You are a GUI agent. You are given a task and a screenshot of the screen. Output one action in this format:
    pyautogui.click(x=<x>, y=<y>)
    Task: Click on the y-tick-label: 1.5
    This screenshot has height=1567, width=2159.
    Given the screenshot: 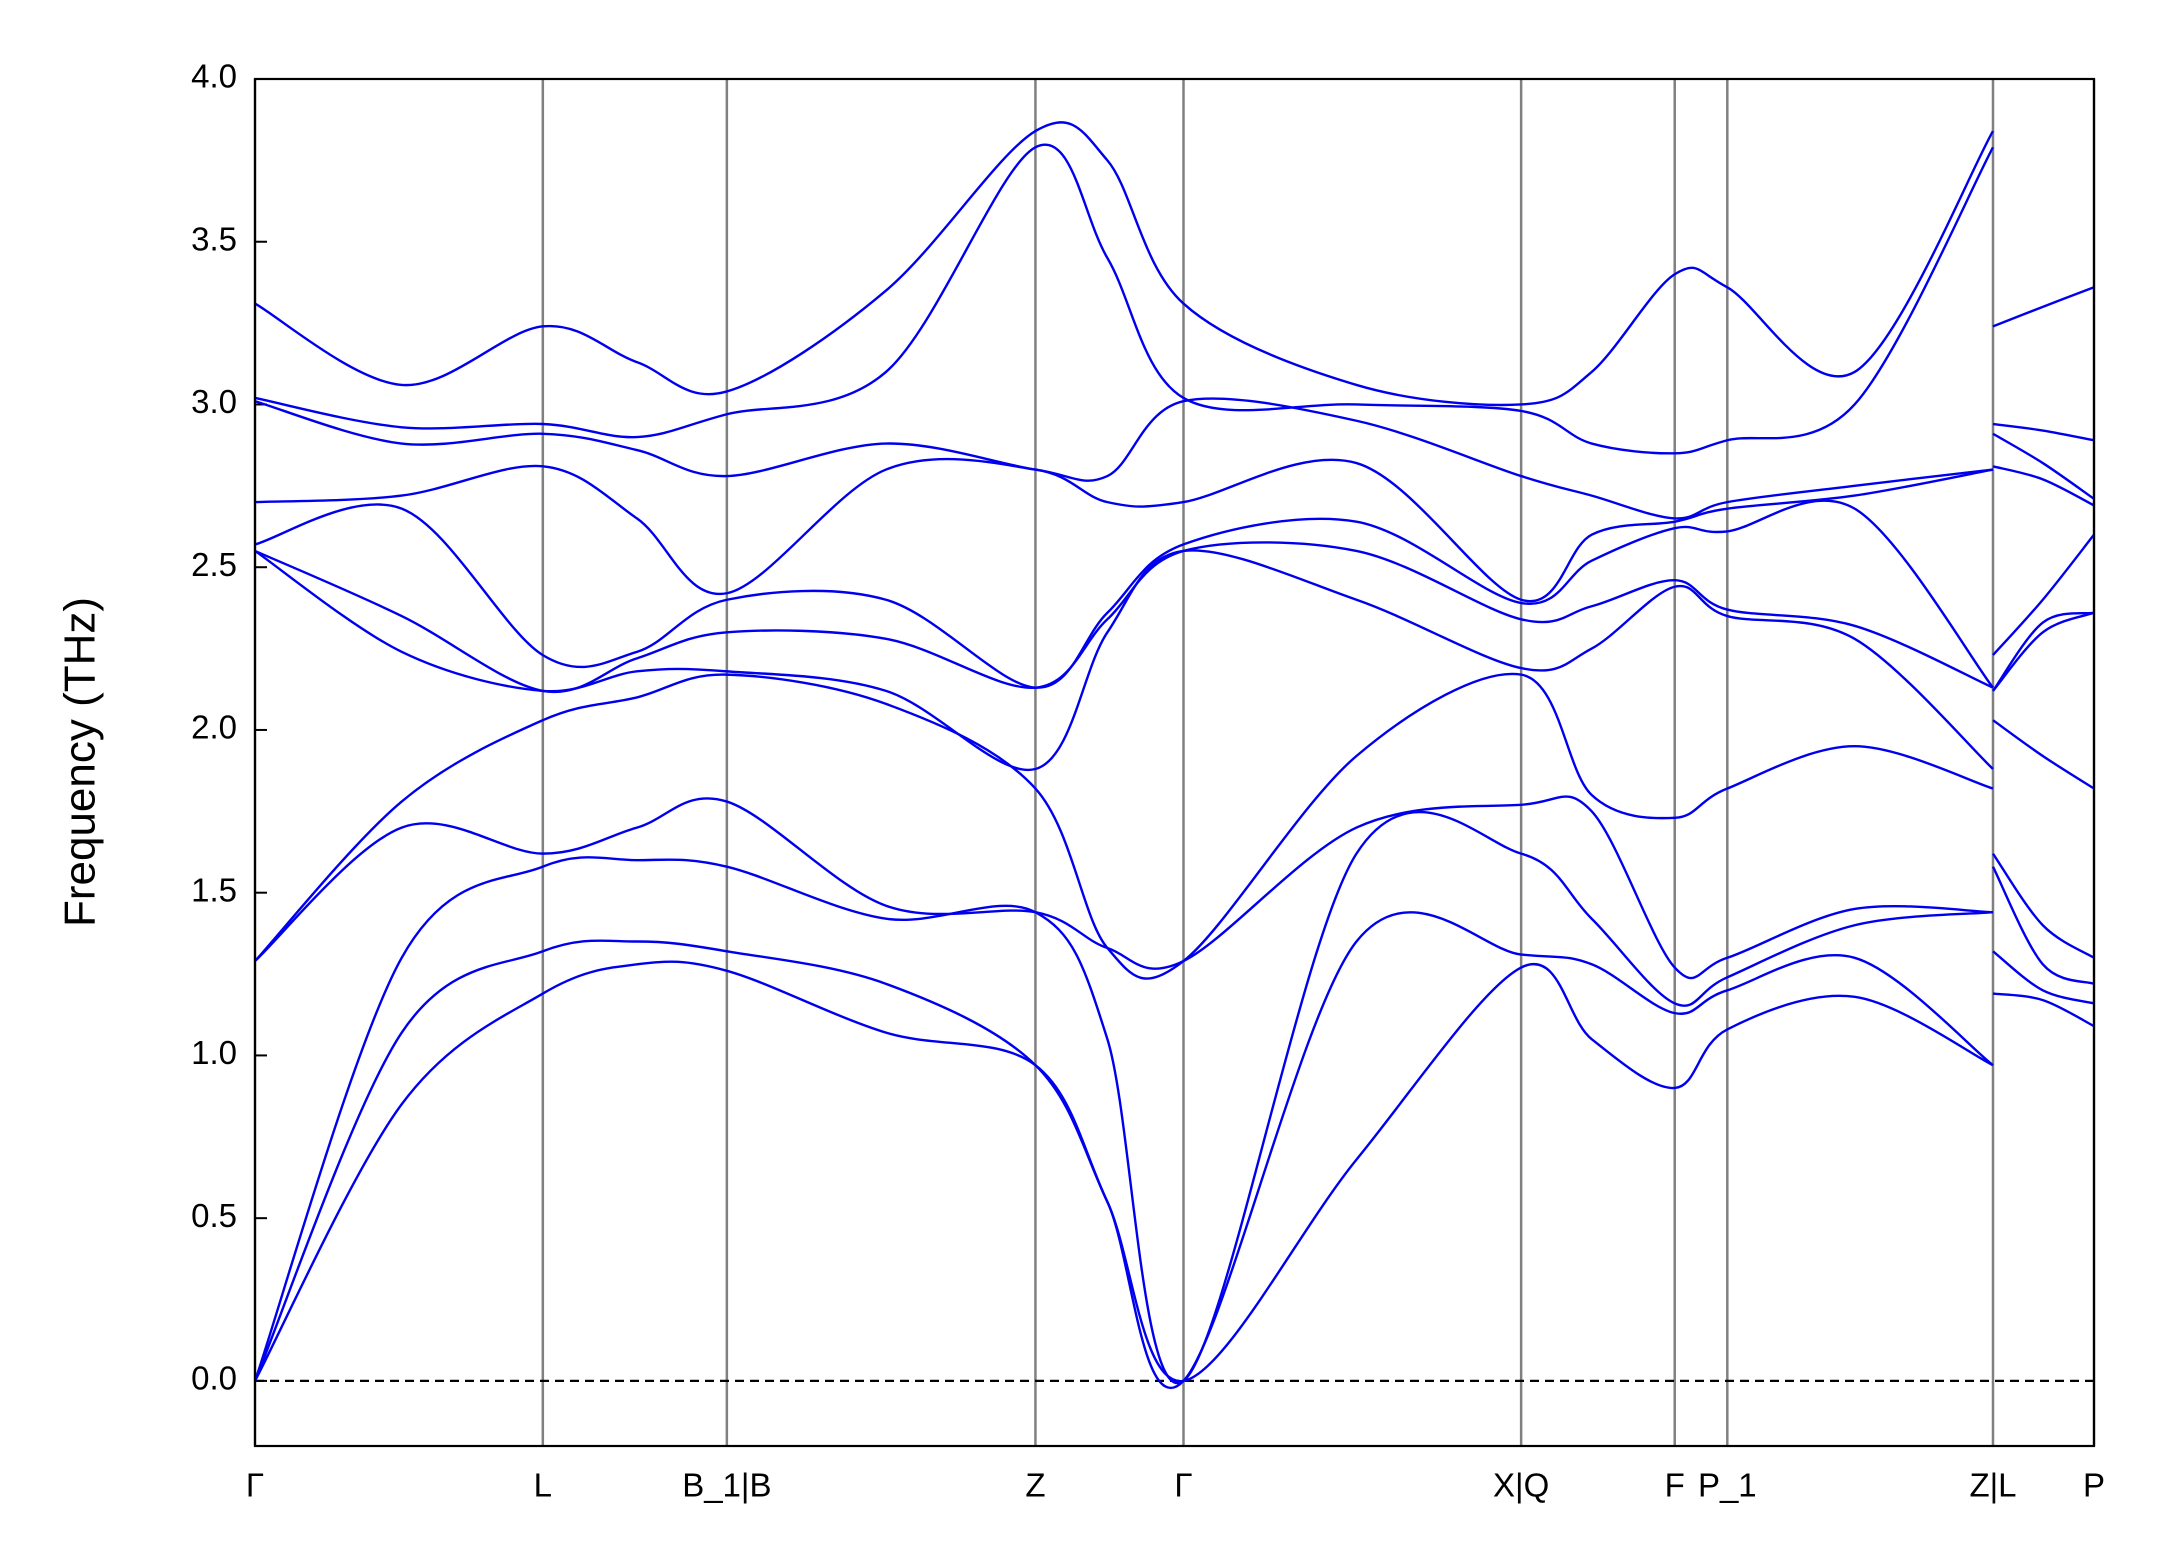 What is the action you would take?
    pyautogui.click(x=214, y=889)
    